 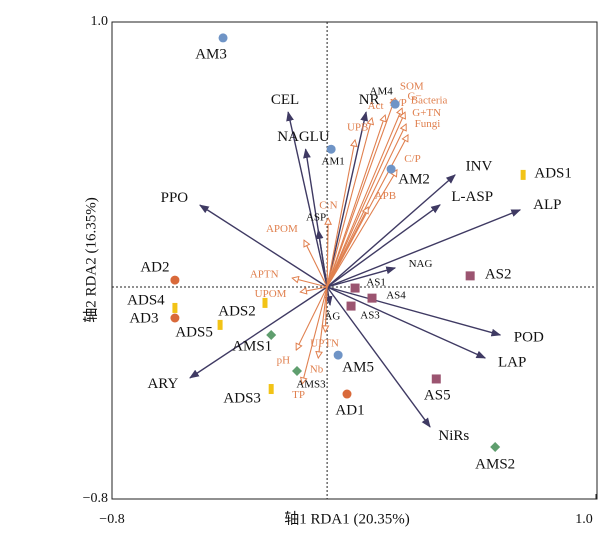 What do you see at coordinates (412, 159) in the screenshot?
I see `arrow-label: C/P` at bounding box center [412, 159].